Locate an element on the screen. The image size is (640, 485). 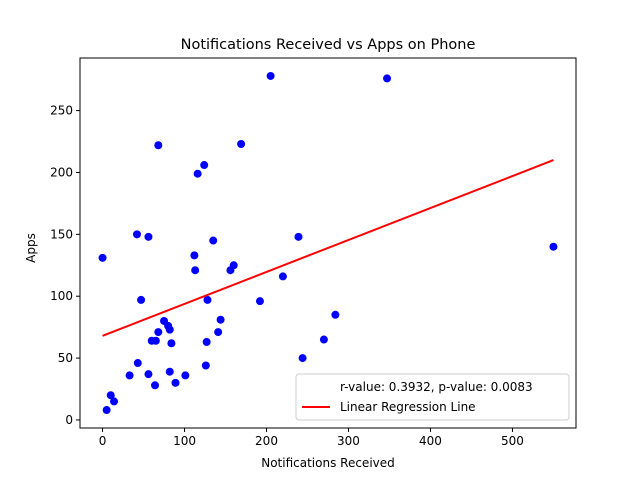
y-tick-label-100: 100 is located at coordinates (61, 296).